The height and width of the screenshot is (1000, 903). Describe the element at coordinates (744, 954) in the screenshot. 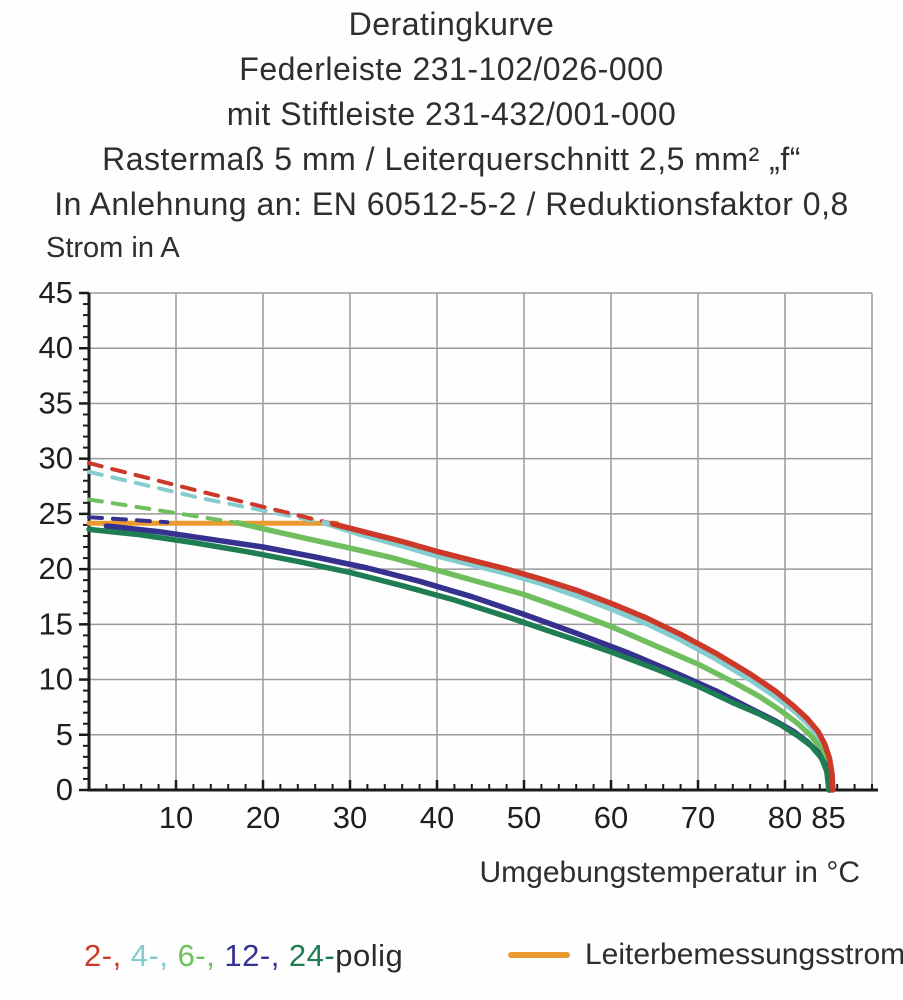

I see `rated-current-label: Leiterbemessungsstrom` at that location.